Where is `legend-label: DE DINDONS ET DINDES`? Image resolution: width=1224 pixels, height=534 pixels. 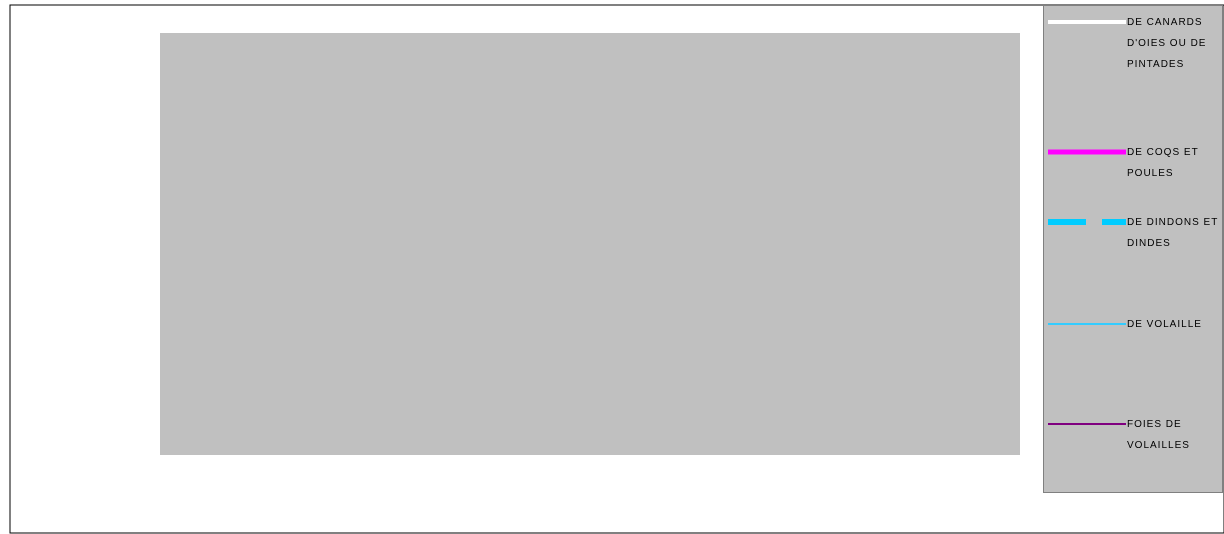
legend-label: DE DINDONS ET DINDES is located at coordinates (1173, 233).